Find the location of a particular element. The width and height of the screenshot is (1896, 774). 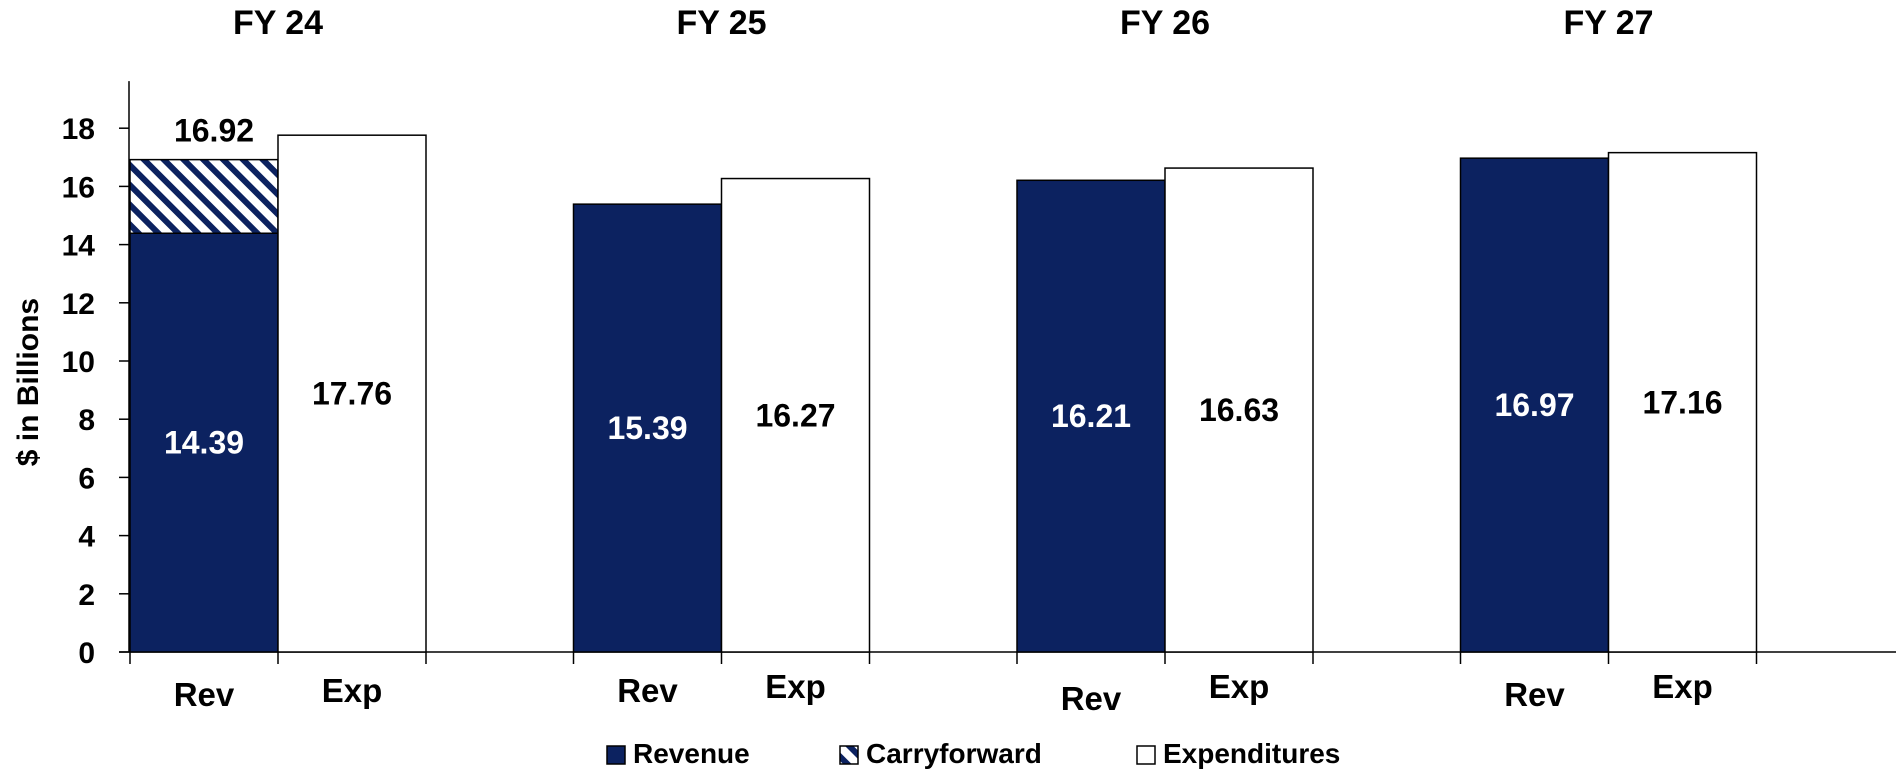

y-tick-label: 10 is located at coordinates (78, 362).